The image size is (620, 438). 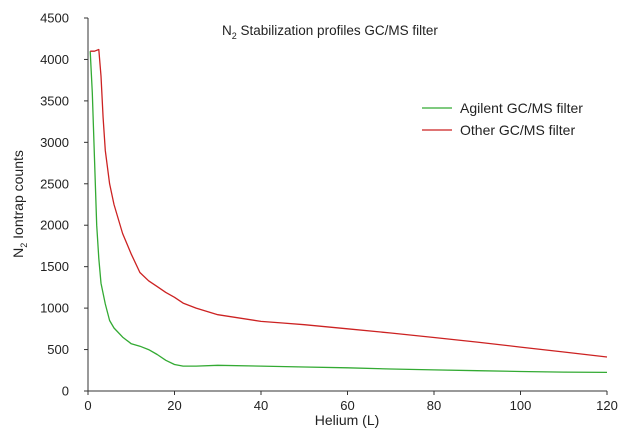 What do you see at coordinates (54, 100) in the screenshot?
I see `y-tick-label: 3500` at bounding box center [54, 100].